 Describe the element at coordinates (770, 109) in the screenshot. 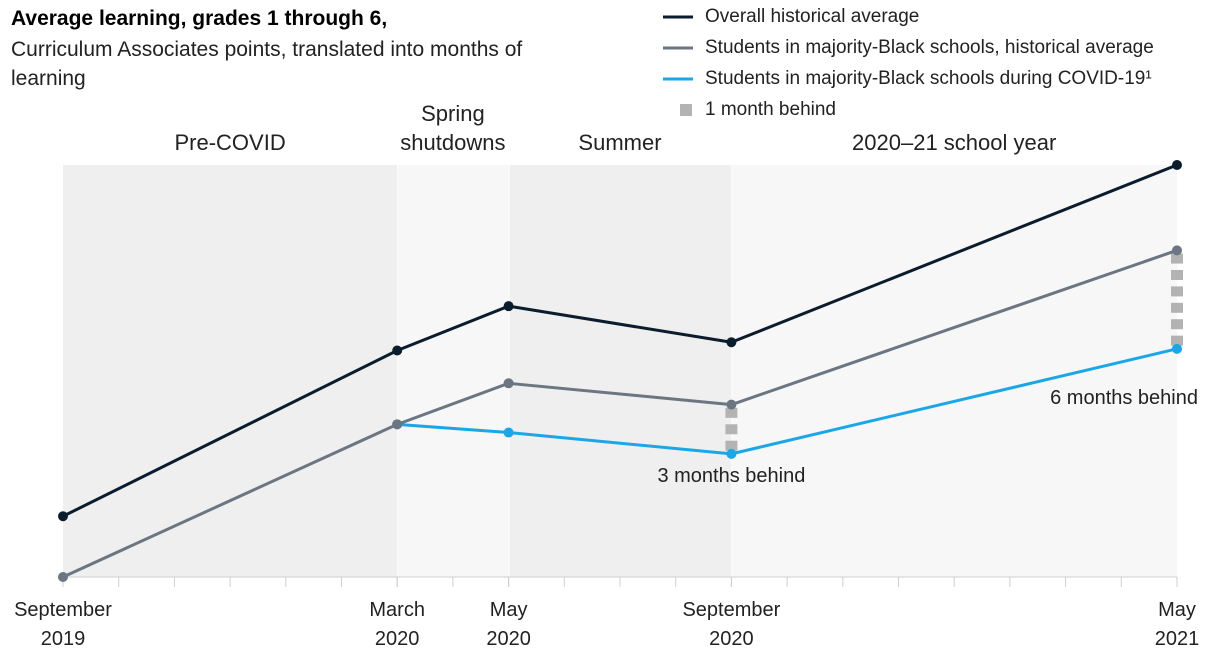

I see `legend-label: 1 month behind` at that location.